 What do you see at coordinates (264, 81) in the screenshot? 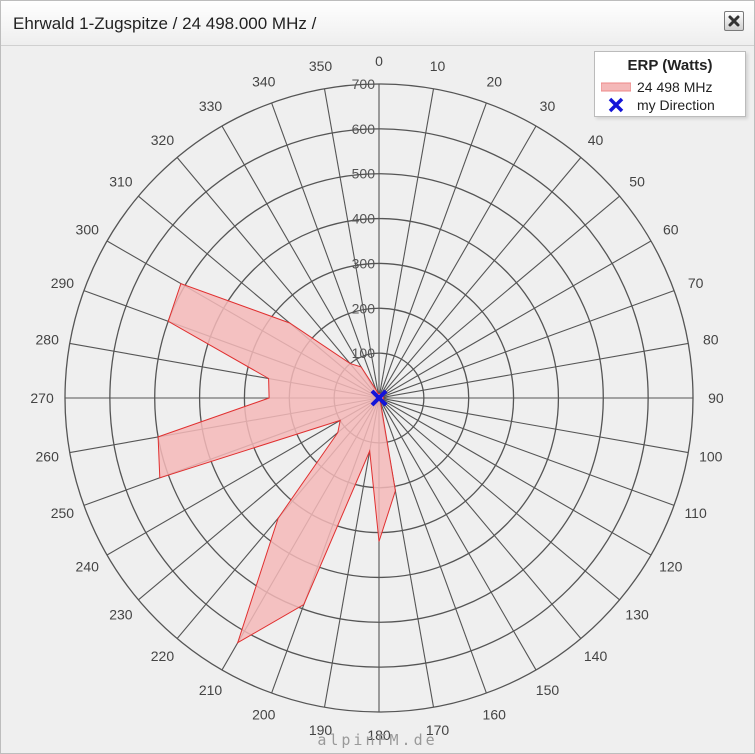
I see `angle-tick-label: 340` at bounding box center [264, 81].